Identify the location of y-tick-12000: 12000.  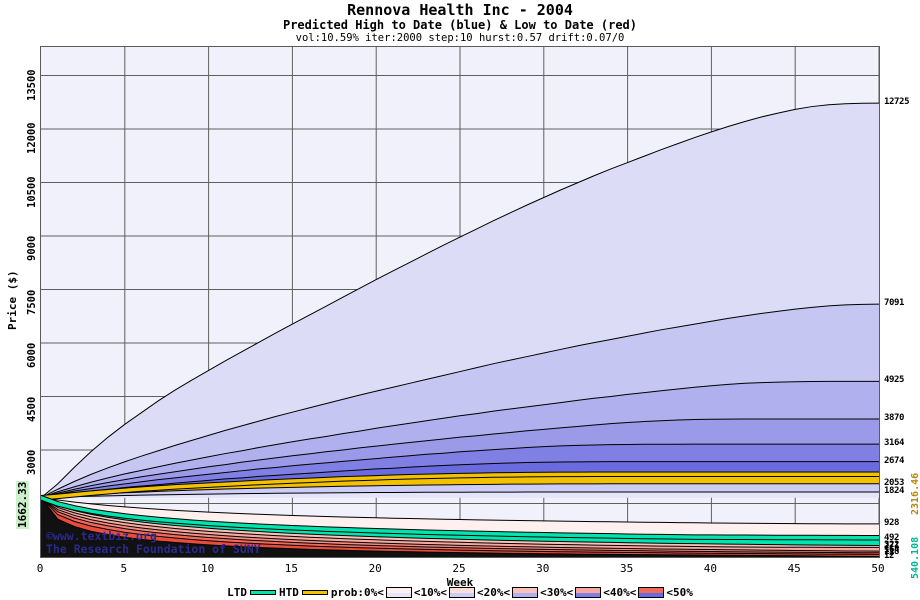
(32, 138).